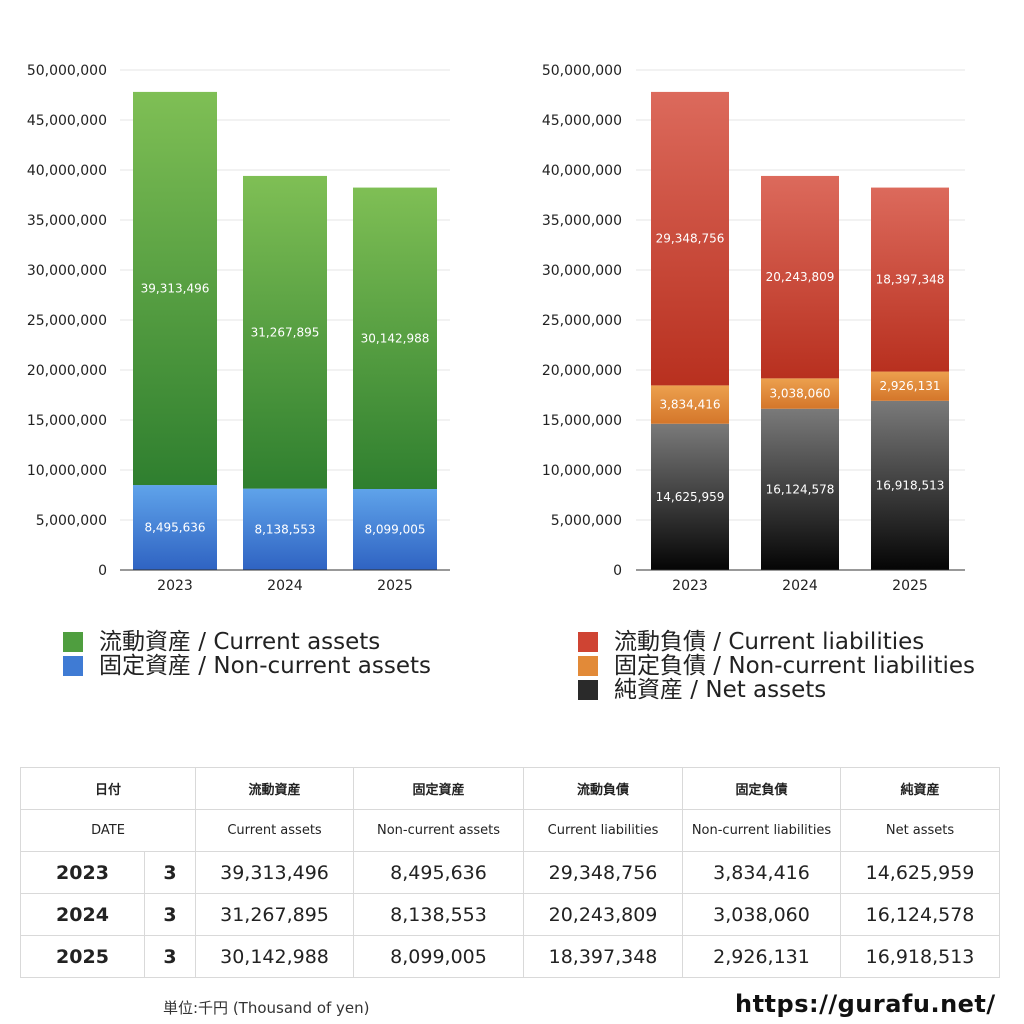  I want to click on legend-item-non-current-liabilities: 固定負債 / Non-current liabilities, so click(776, 666).